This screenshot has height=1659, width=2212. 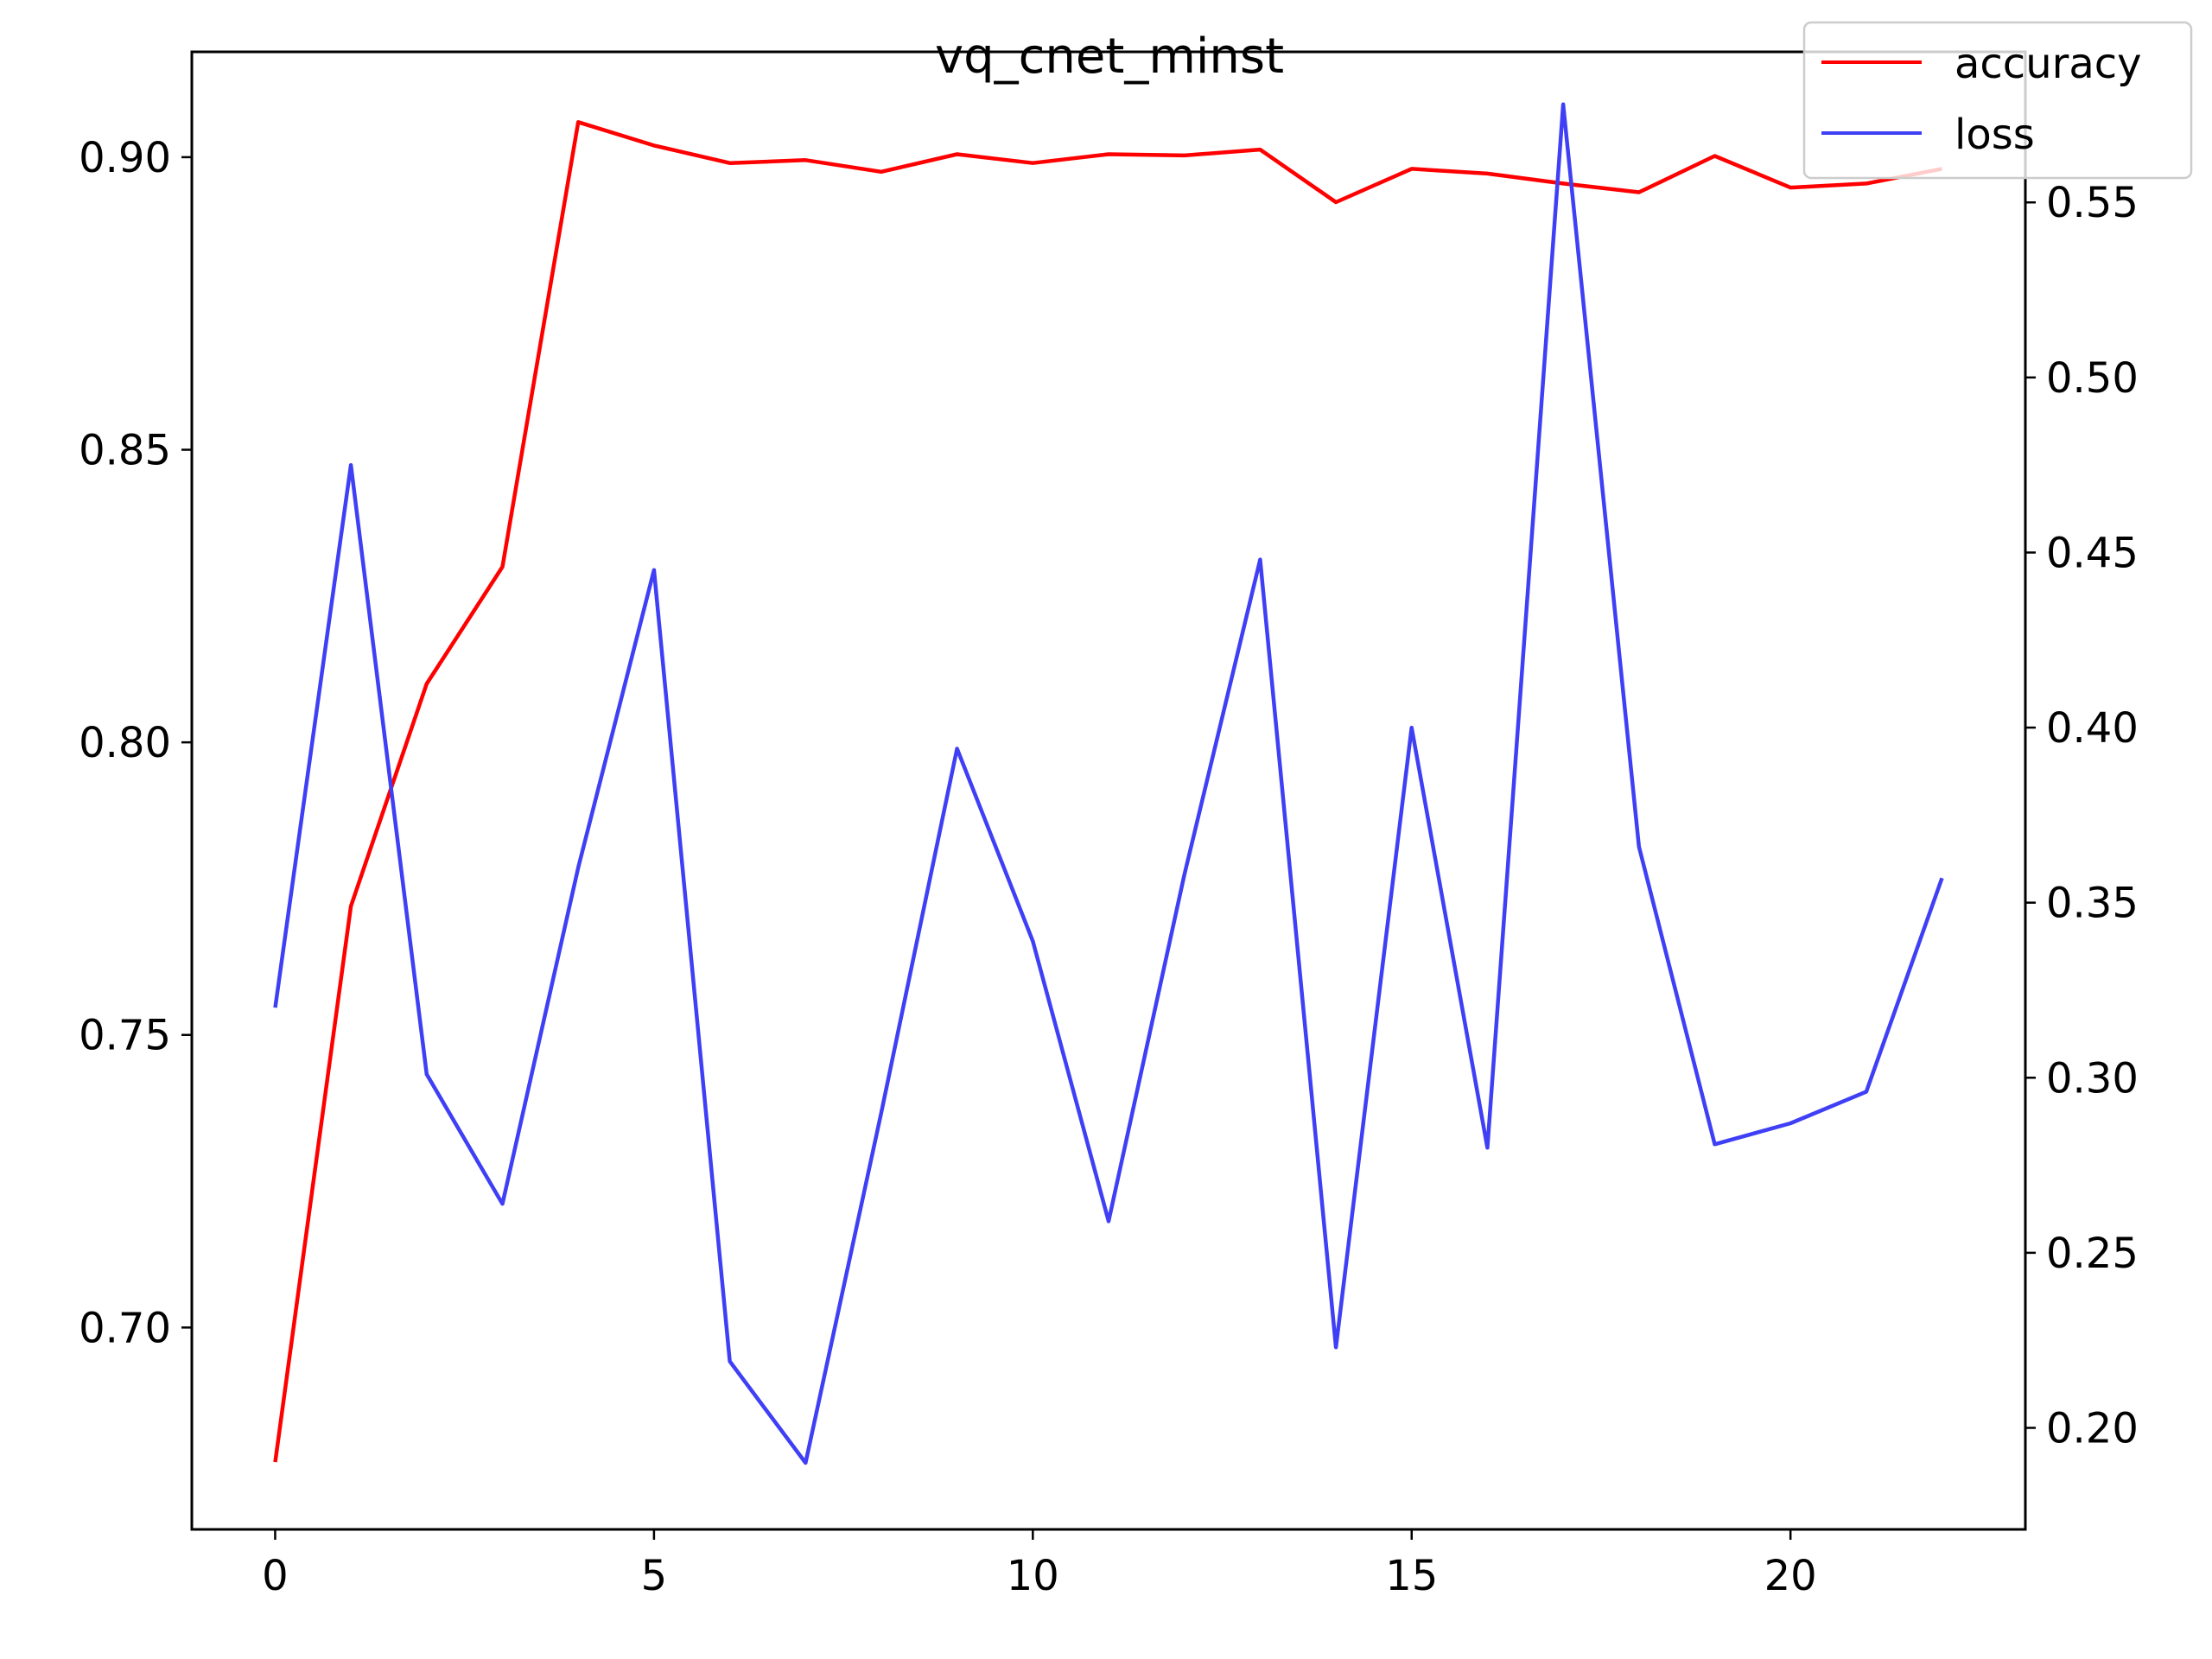 I want to click on y-right-tick-label: 0.40, so click(x=2092, y=728).